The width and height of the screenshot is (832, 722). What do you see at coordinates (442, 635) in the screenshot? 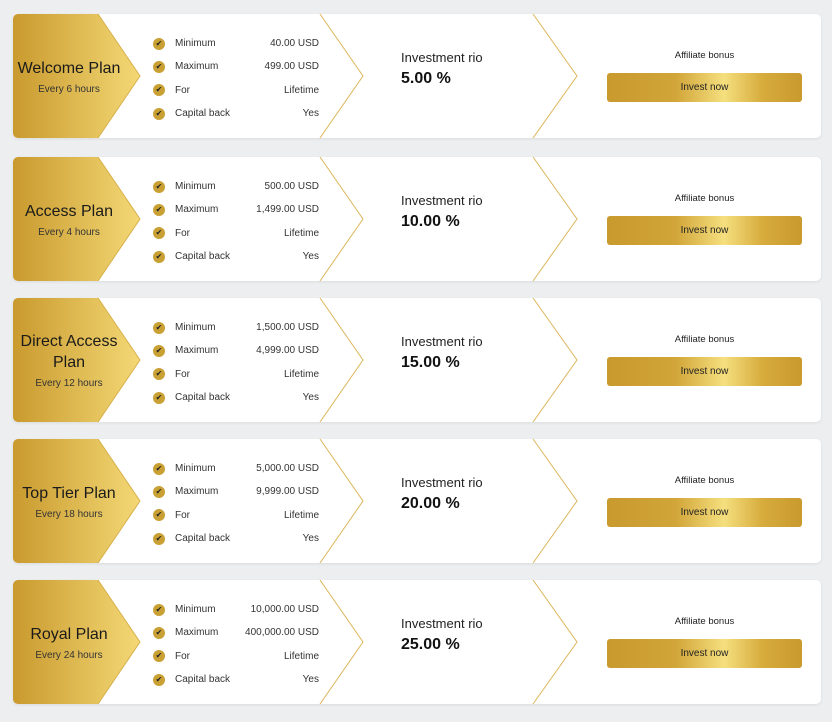
I see `roi-block: Investment rio 25.00 %` at bounding box center [442, 635].